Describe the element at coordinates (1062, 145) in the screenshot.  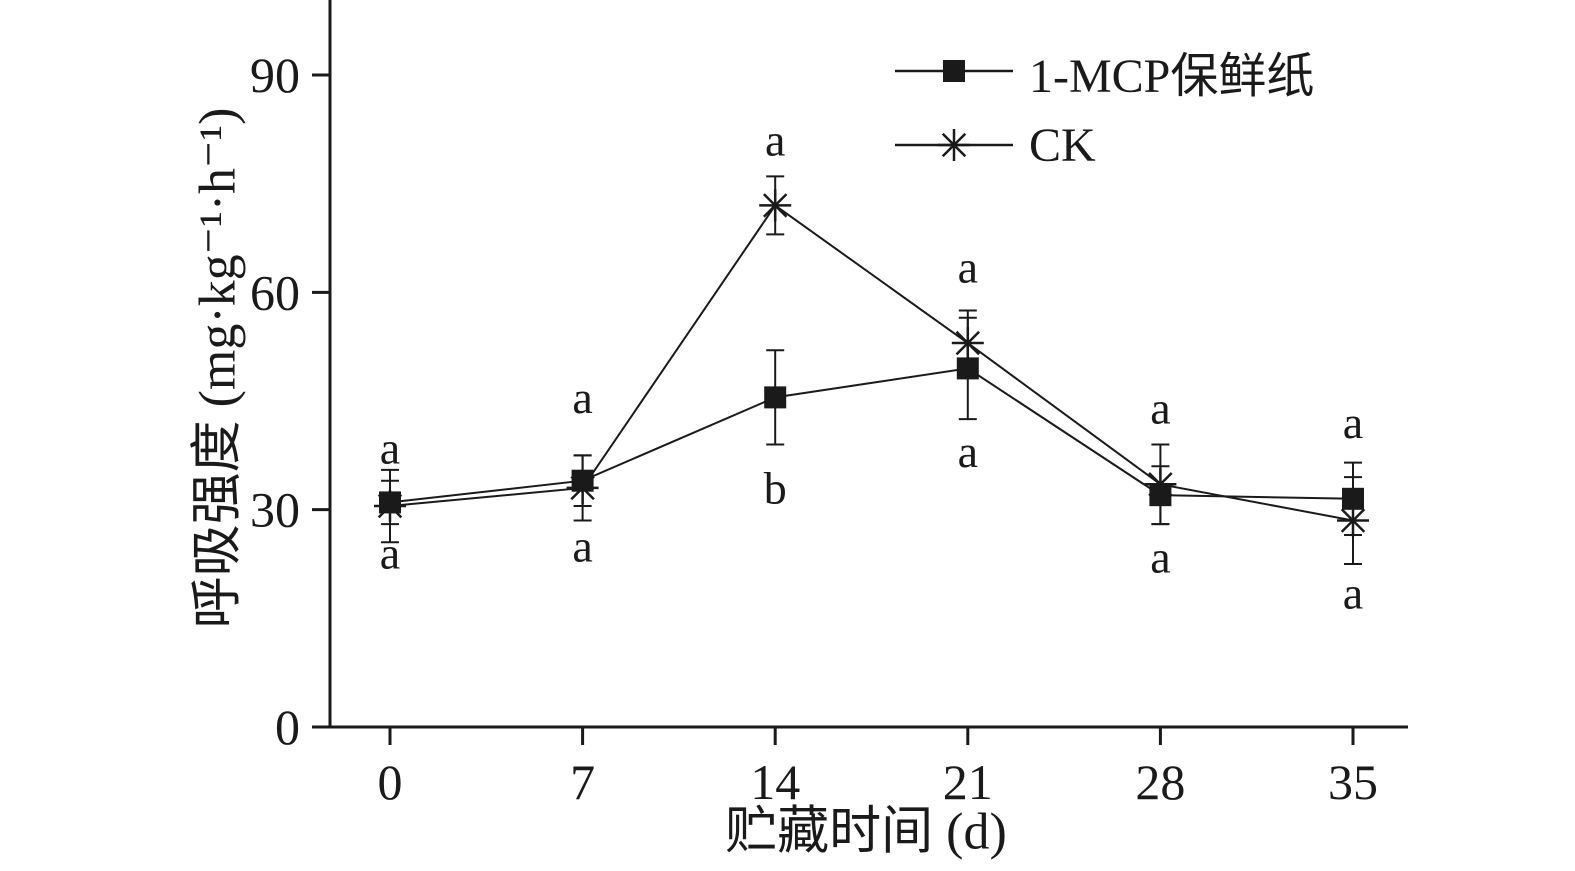
I see `legend-label-ck: CK` at that location.